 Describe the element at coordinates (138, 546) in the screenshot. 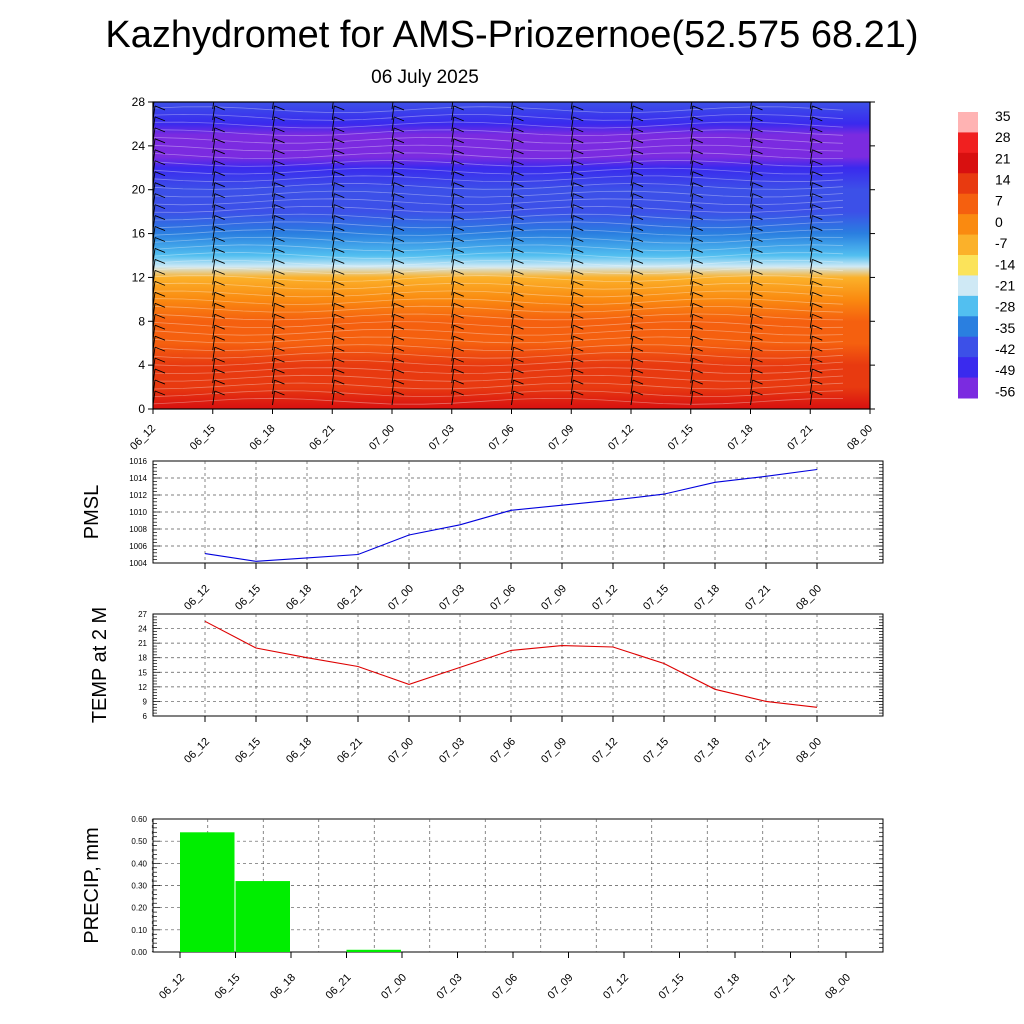

I see `y-tick-label: 1006` at that location.